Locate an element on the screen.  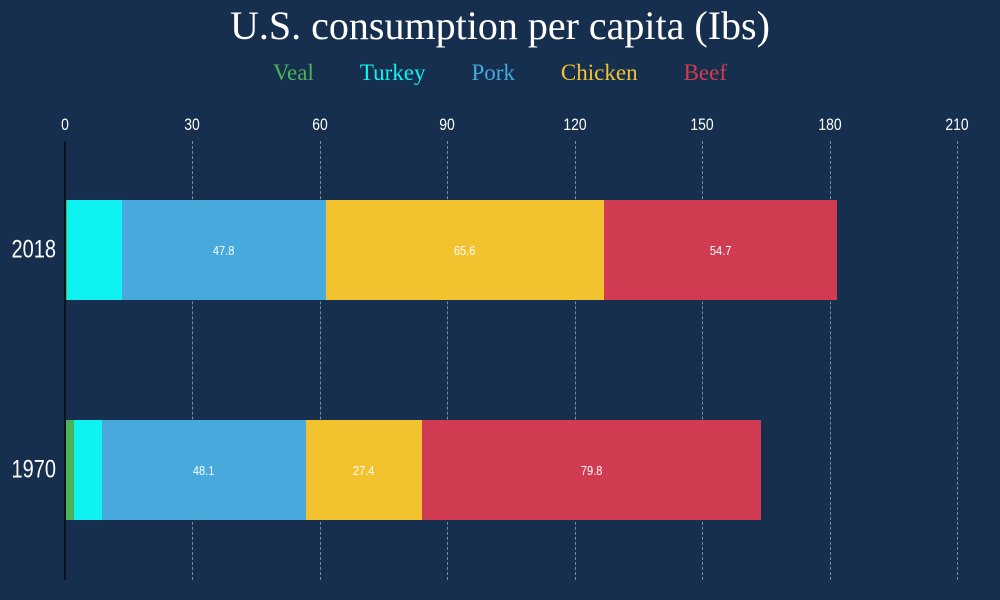
bar-row-1970: 48.1 27.4 79.8 is located at coordinates (512, 470).